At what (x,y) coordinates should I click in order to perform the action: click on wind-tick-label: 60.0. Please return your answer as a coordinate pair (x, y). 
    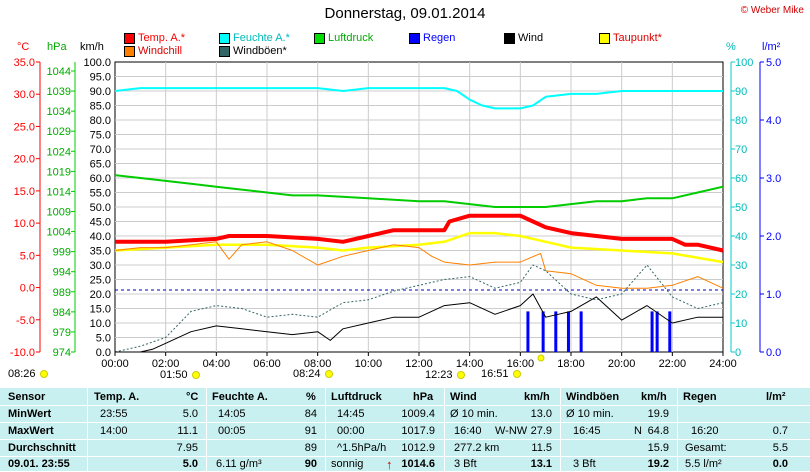
    Looking at the image, I should click on (100, 179).